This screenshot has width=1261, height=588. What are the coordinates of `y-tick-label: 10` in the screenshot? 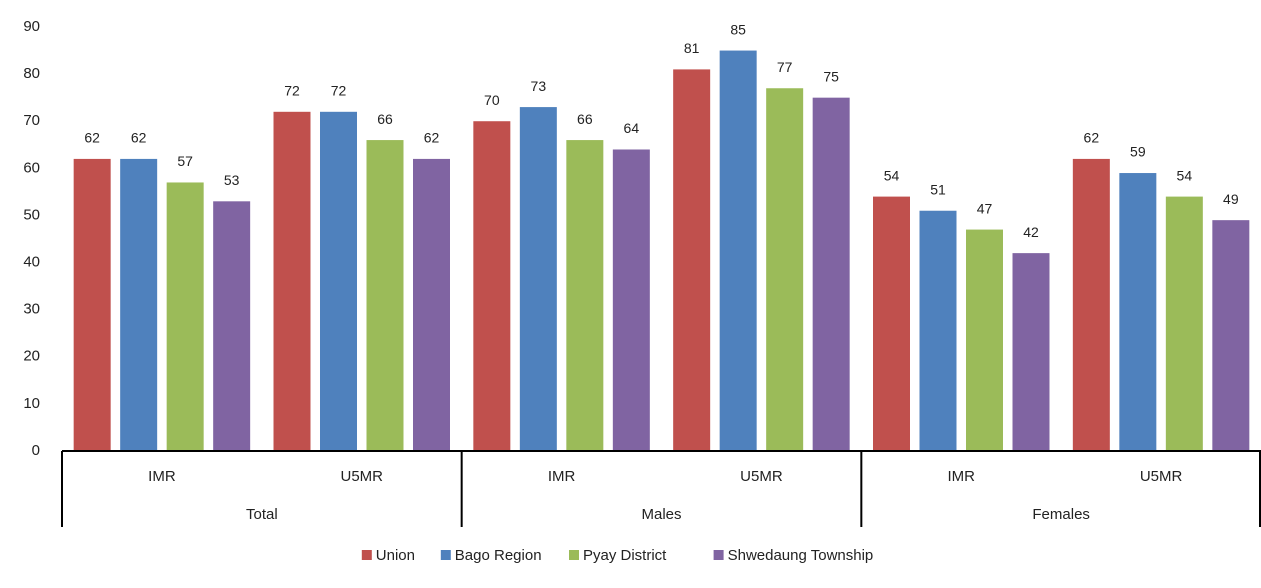 It's located at (31, 403).